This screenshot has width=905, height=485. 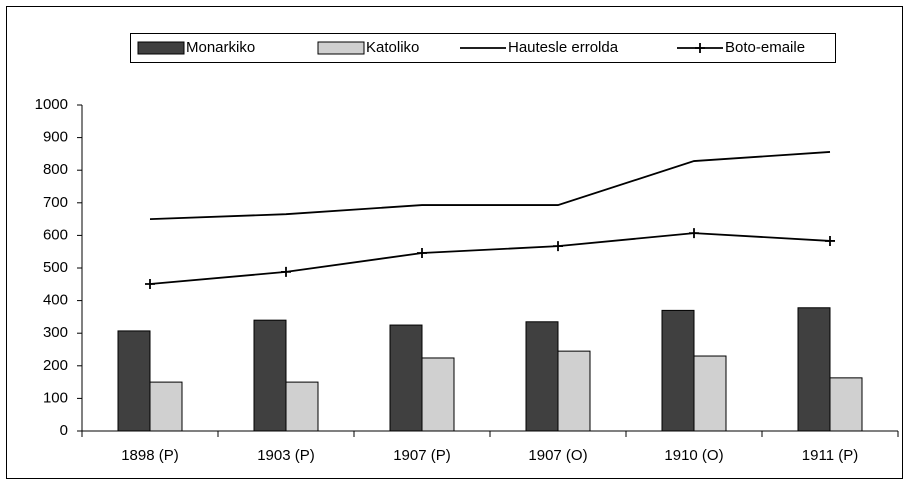 I want to click on legend-label: Monarkiko, so click(x=220, y=47).